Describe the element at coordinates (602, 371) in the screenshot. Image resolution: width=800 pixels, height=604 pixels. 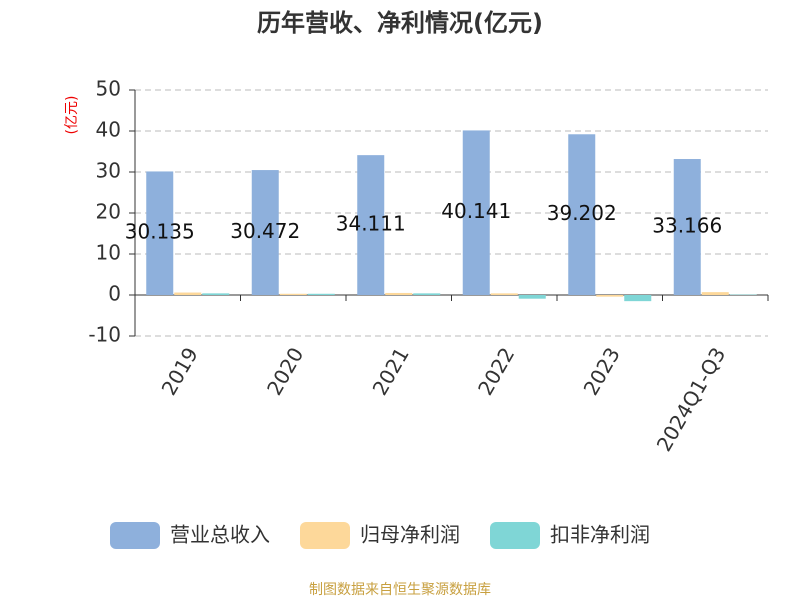
I see `x-tick-label: 2023` at that location.